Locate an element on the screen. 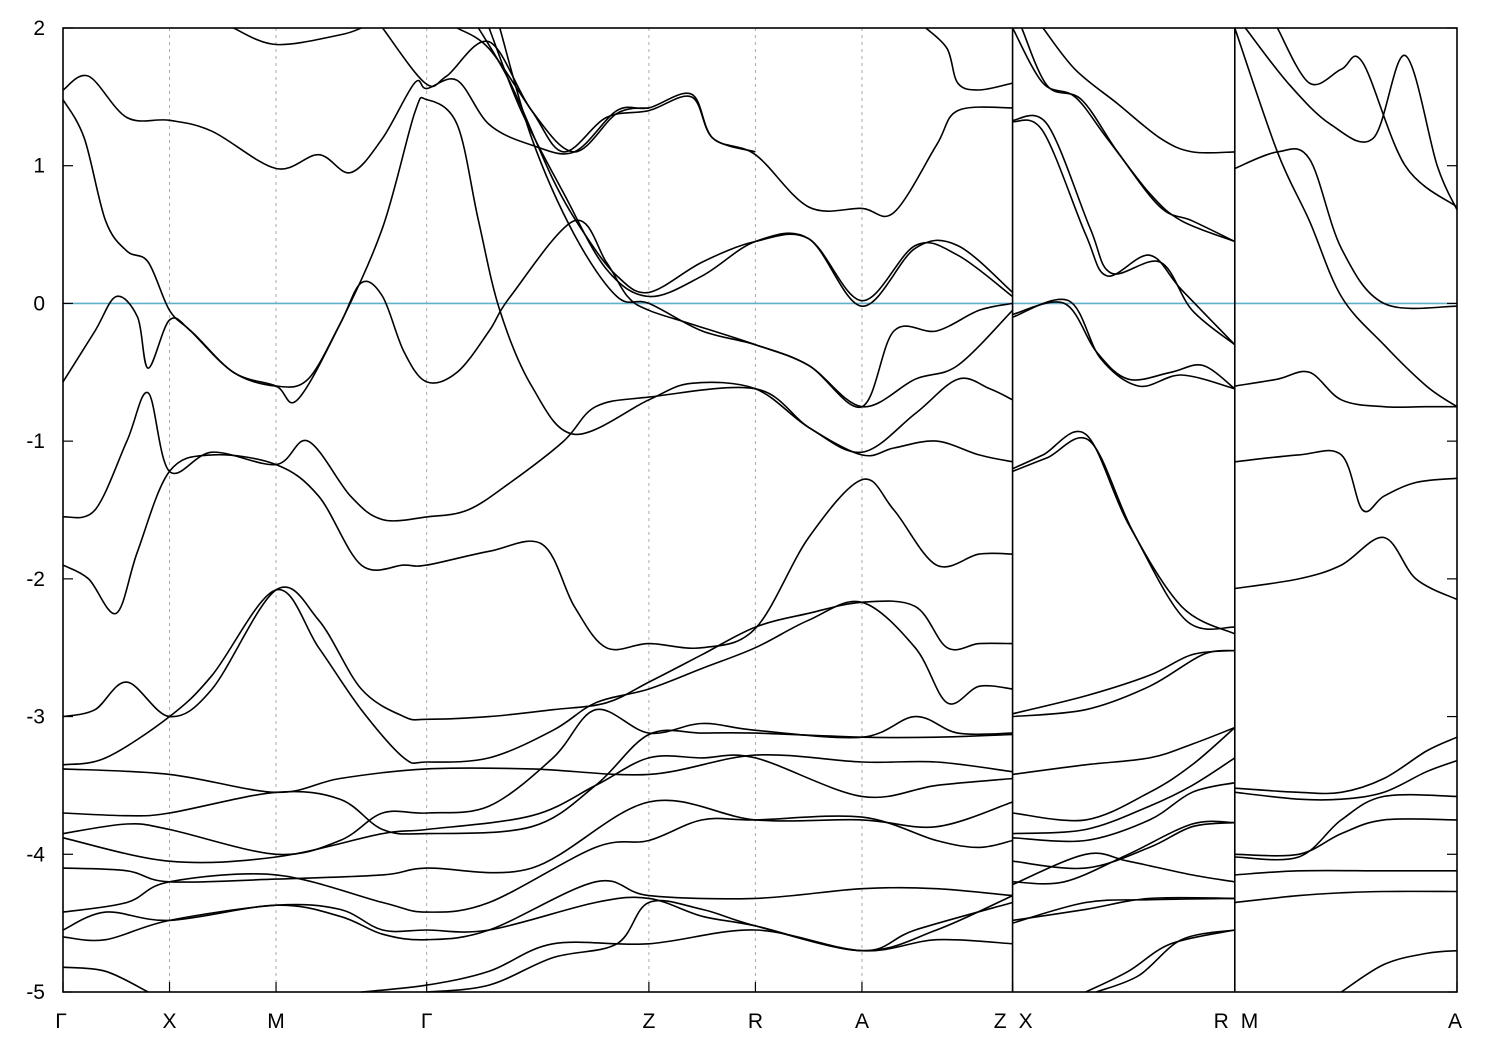 The height and width of the screenshot is (1050, 1500). y-tick-label: -2 is located at coordinates (35, 579).